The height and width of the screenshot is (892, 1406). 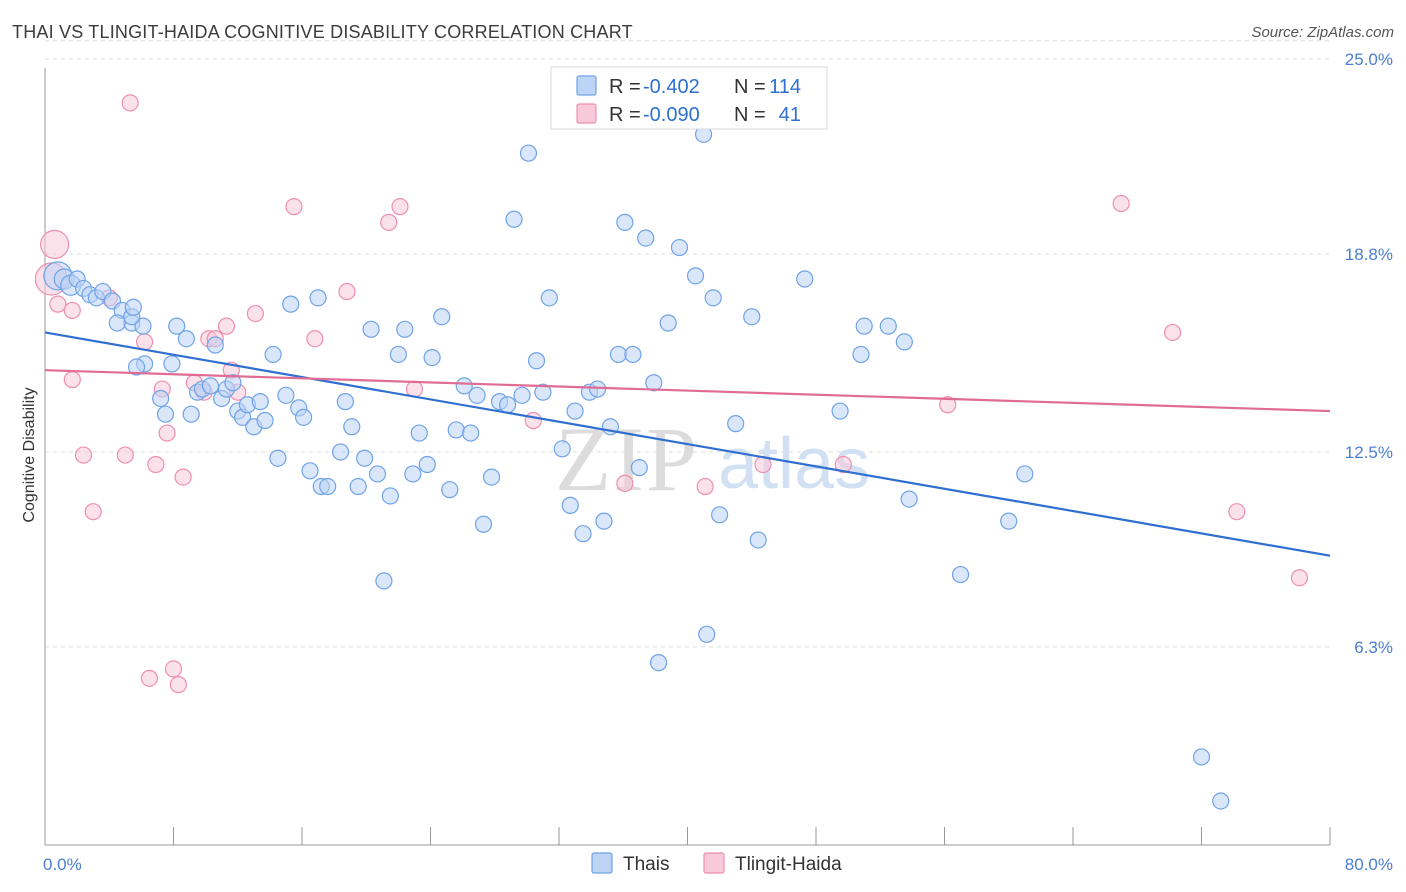 What do you see at coordinates (646, 864) in the screenshot?
I see `bottom-legend-label: Thais` at bounding box center [646, 864].